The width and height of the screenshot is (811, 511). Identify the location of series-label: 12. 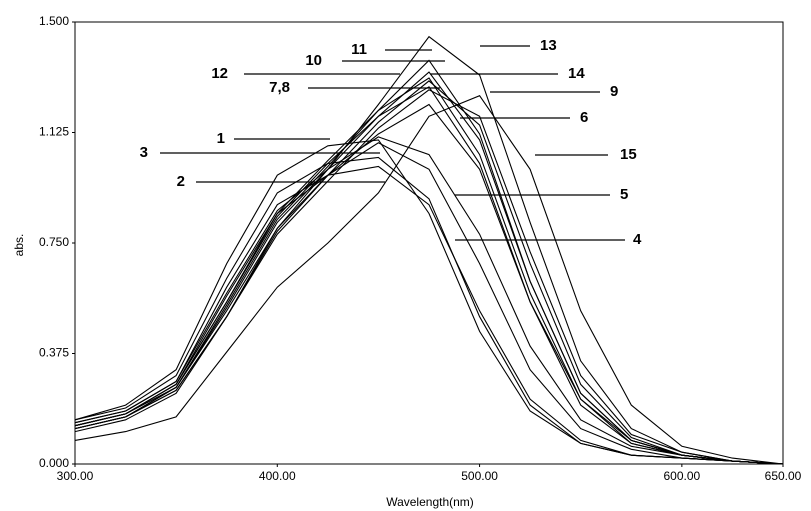
(219, 73).